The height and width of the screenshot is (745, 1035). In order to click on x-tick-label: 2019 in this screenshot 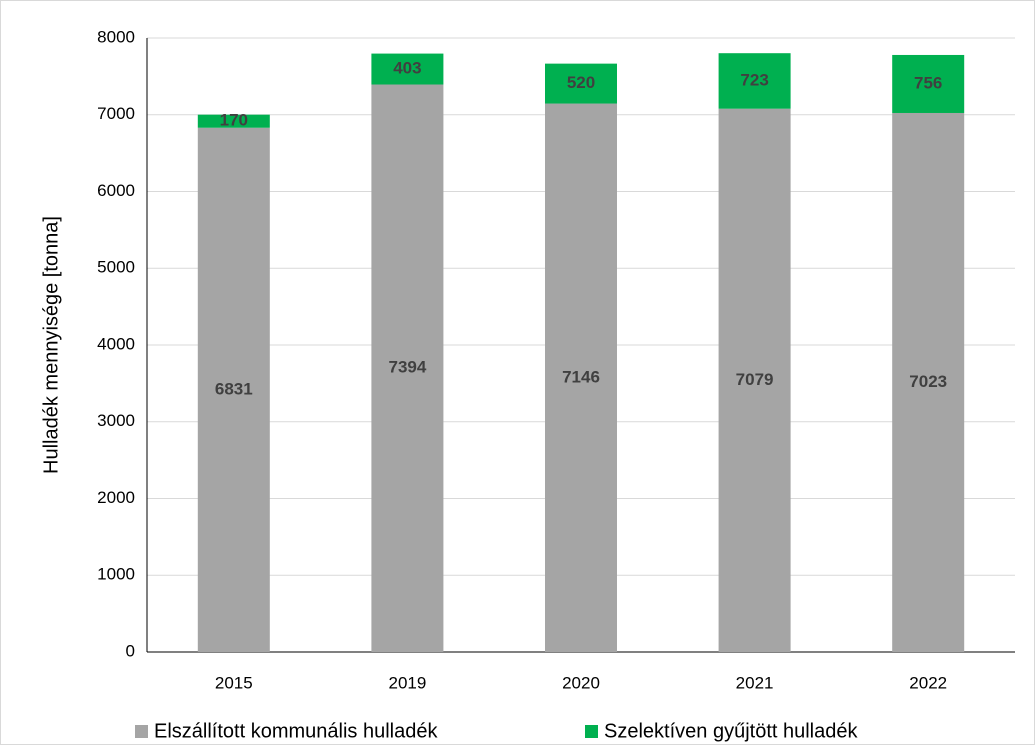, I will do `click(407, 682)`.